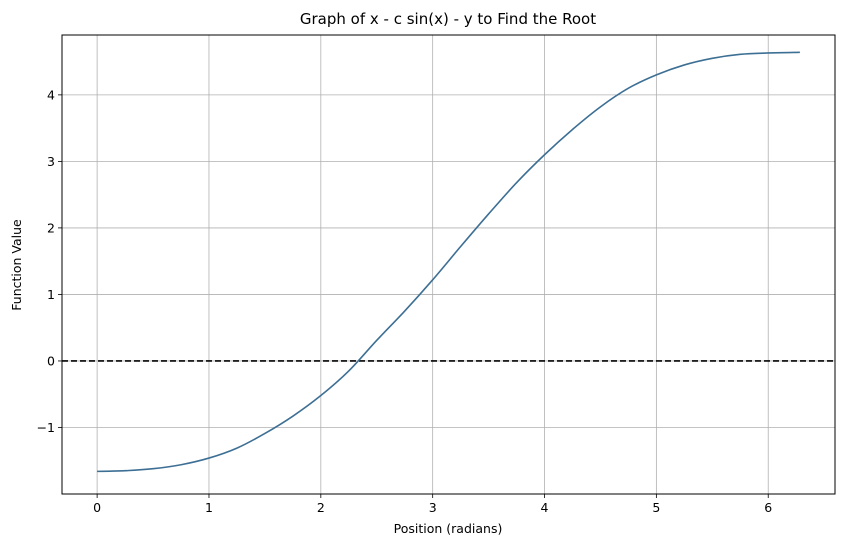  Describe the element at coordinates (321, 507) in the screenshot. I see `x-tick-label: 2` at that location.